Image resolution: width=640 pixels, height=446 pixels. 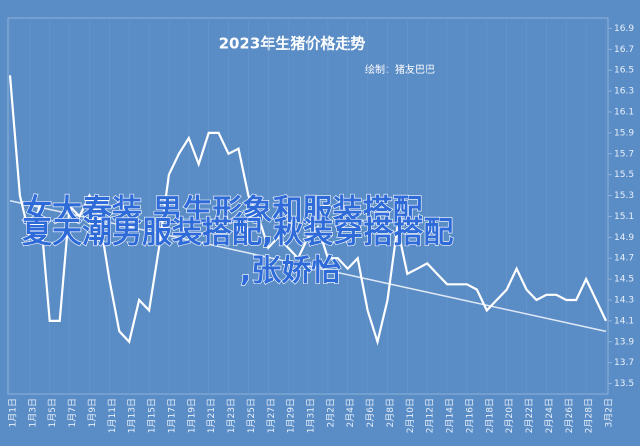 I want to click on x-tick-label: 2月8日, so click(x=390, y=412).